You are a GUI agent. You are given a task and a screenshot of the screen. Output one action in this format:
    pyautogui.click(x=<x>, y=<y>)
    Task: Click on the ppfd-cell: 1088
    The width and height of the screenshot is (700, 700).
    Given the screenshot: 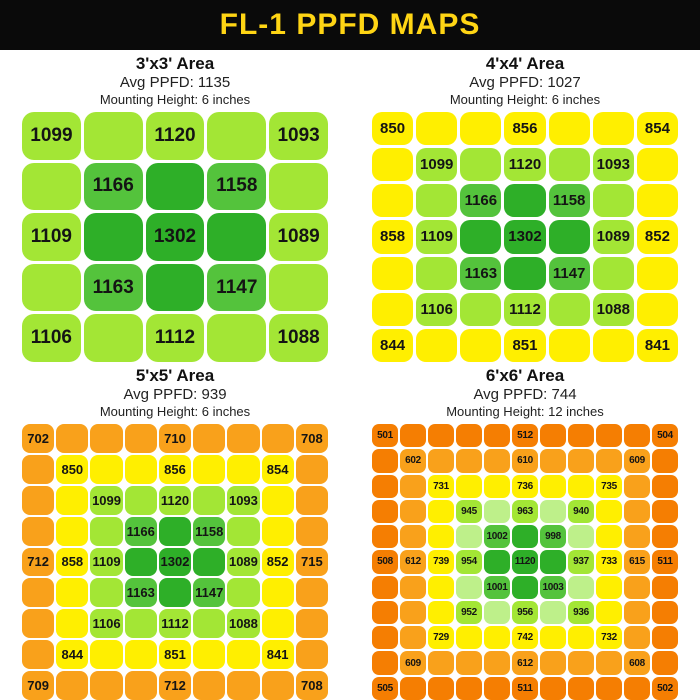 What is the action you would take?
    pyautogui.click(x=613, y=309)
    